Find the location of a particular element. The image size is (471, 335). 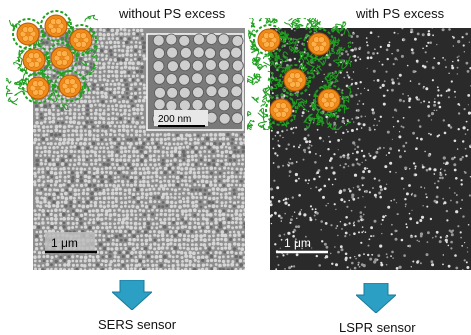

right-scale-label: 1 μm is located at coordinates (297, 243).